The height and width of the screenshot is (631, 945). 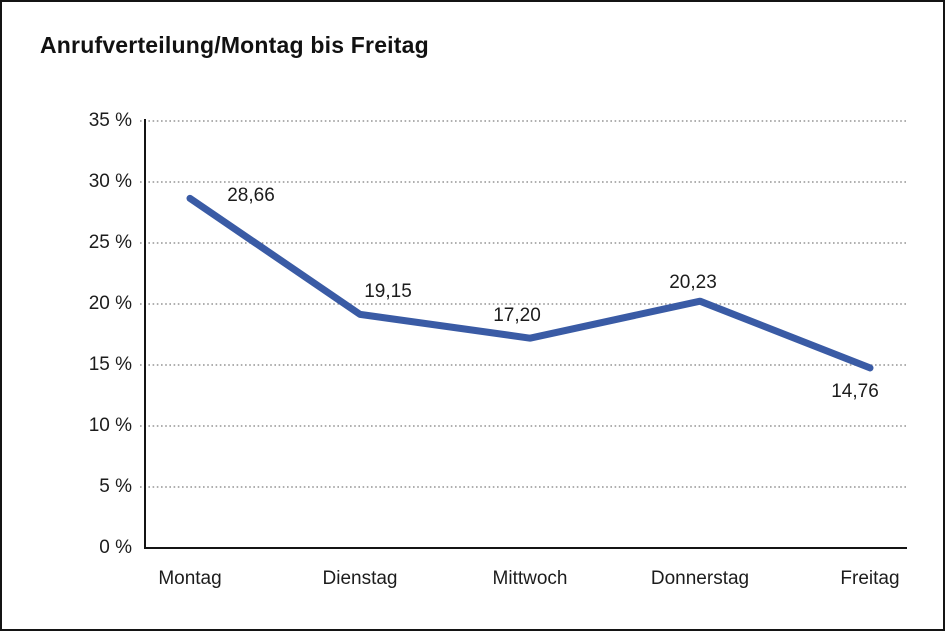 What do you see at coordinates (190, 578) in the screenshot?
I see `x-axis-category-label: Montag` at bounding box center [190, 578].